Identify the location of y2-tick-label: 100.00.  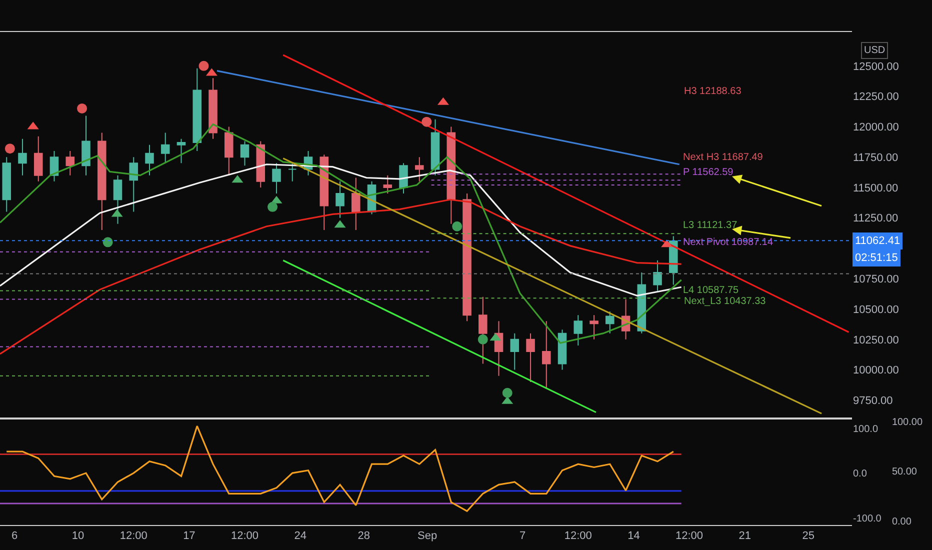
(907, 422).